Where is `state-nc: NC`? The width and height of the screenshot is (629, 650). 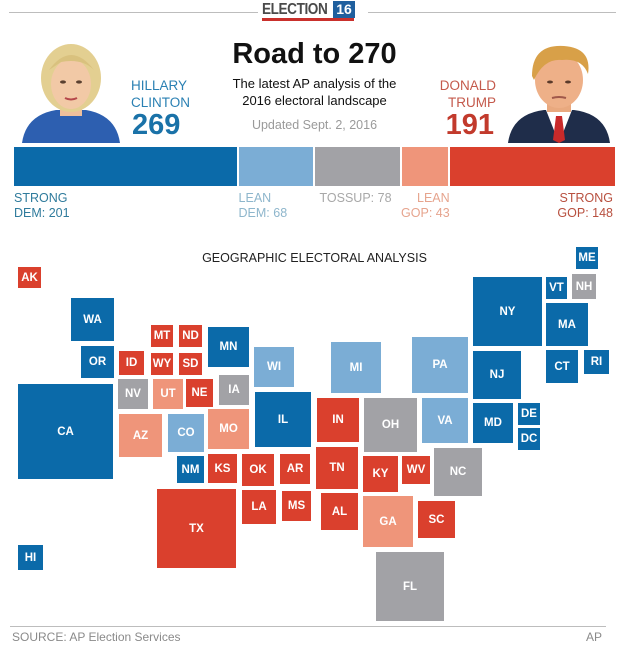
state-nc: NC is located at coordinates (458, 472).